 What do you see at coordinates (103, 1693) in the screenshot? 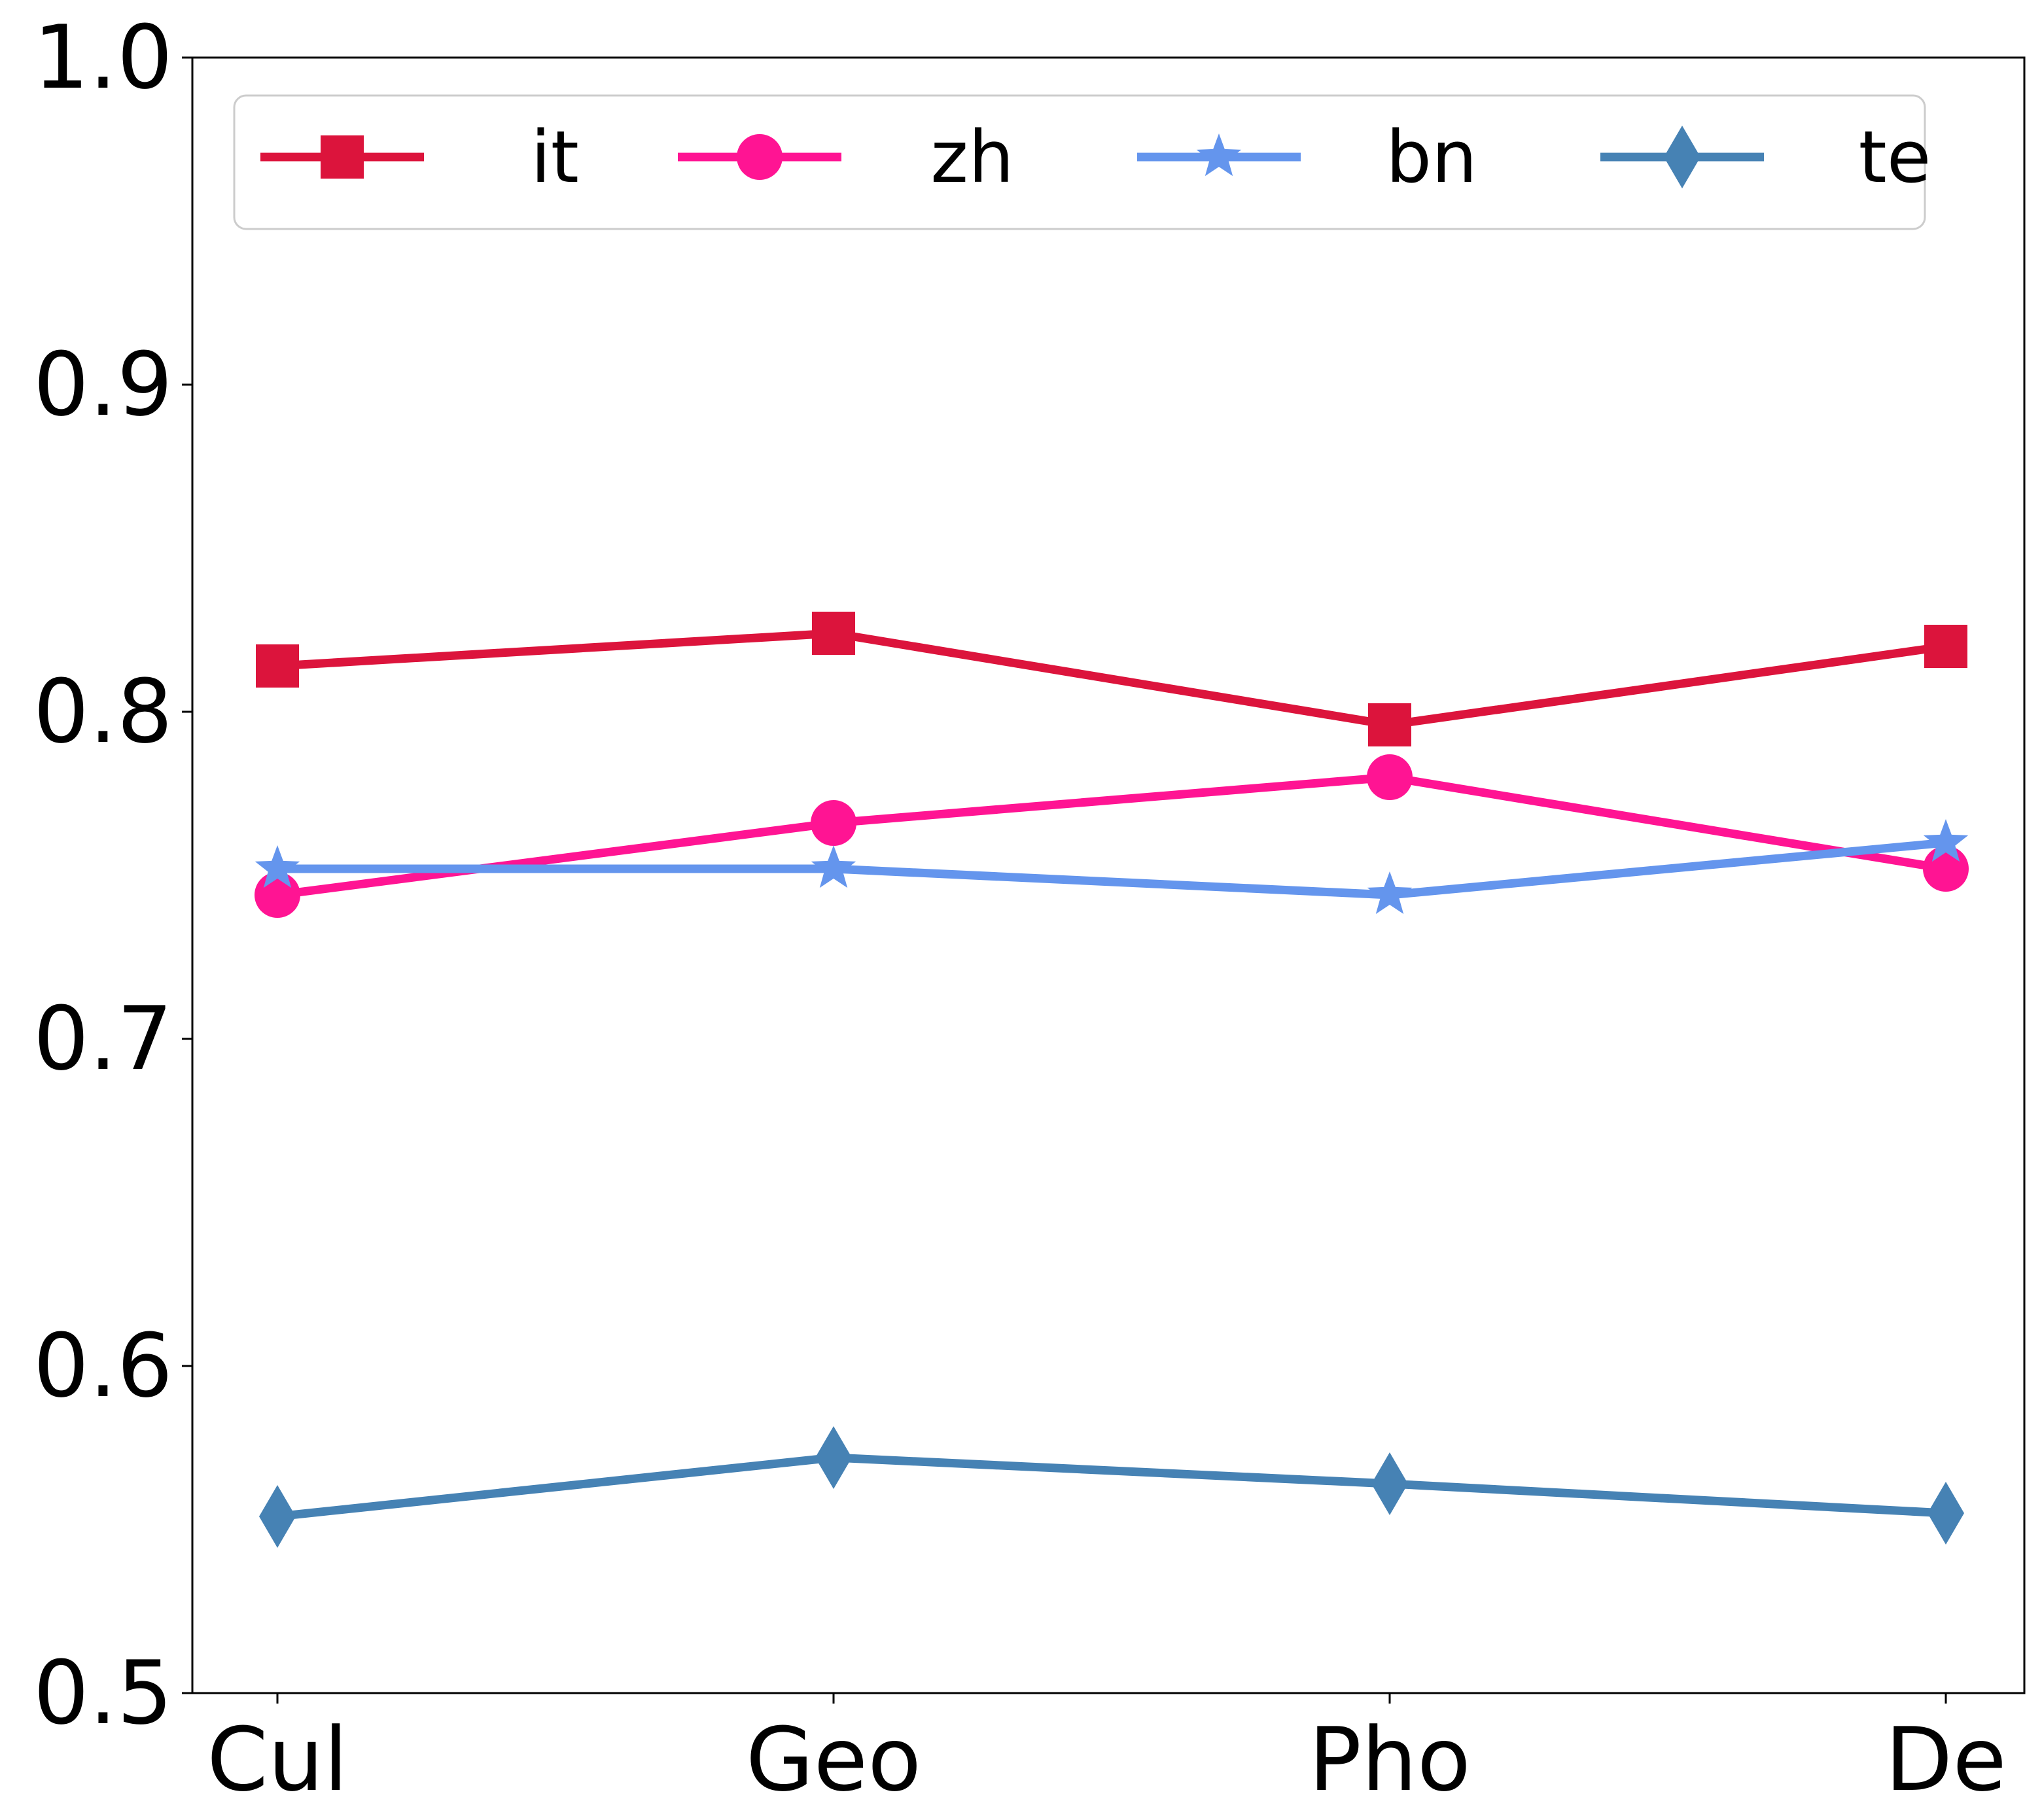
I see `y-tick-label: 0.5` at bounding box center [103, 1693].